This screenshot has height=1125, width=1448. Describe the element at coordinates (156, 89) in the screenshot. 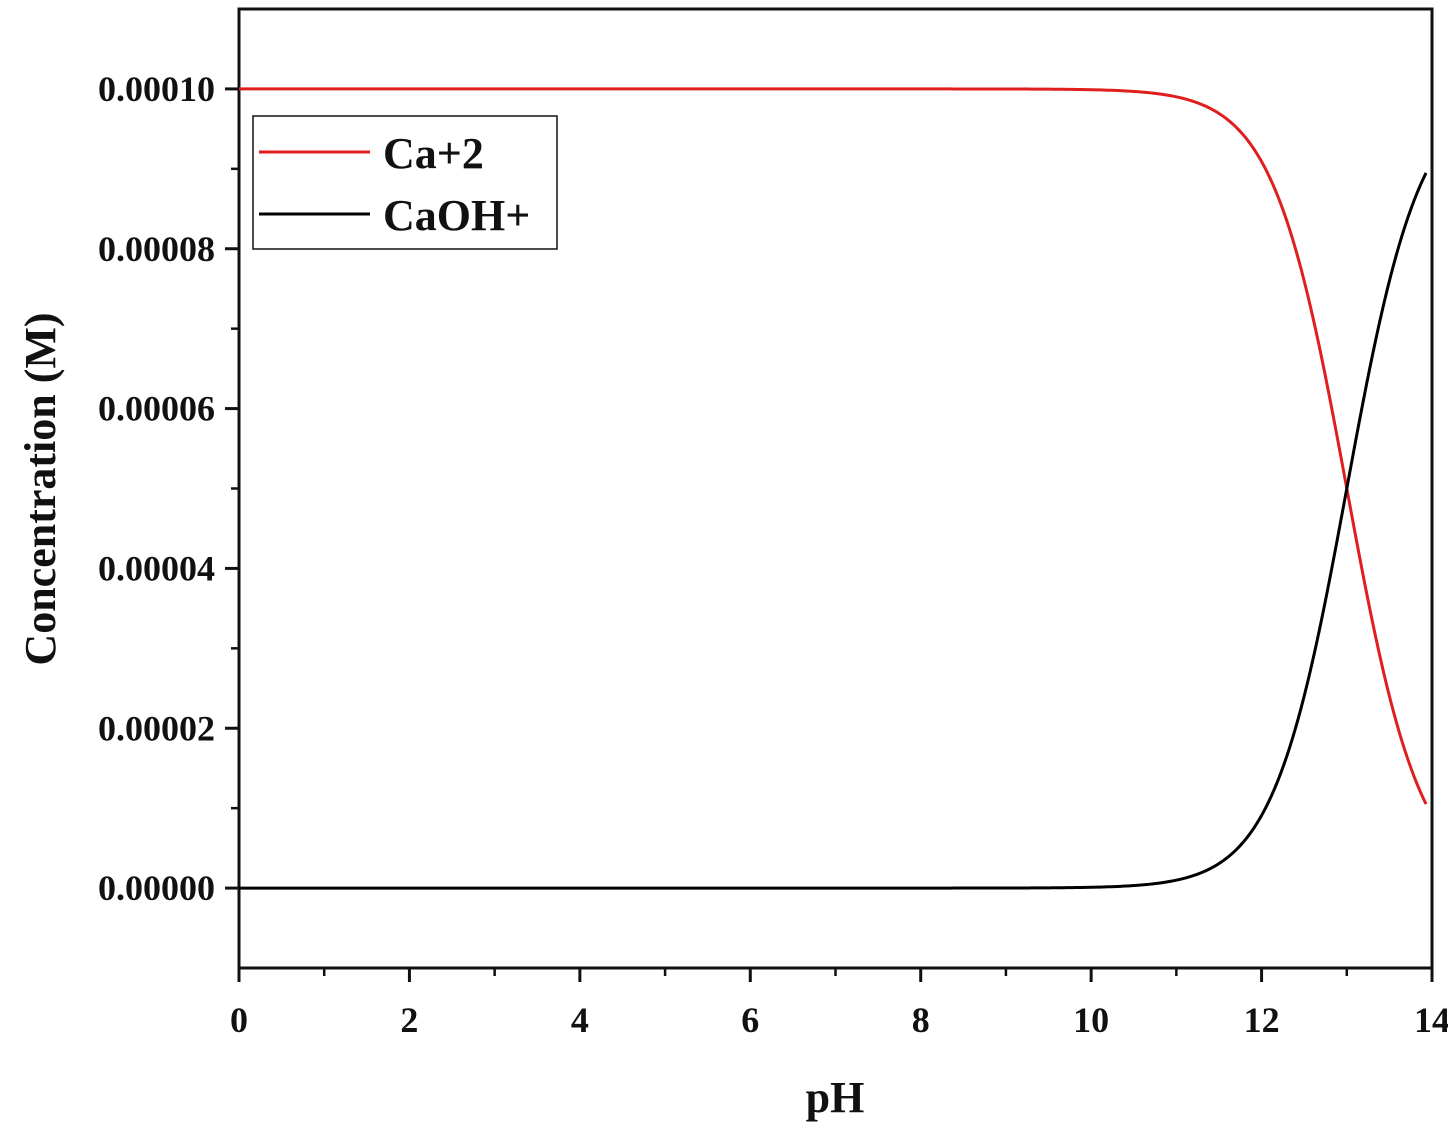

I see `y-tick-label: 0.00010` at that location.